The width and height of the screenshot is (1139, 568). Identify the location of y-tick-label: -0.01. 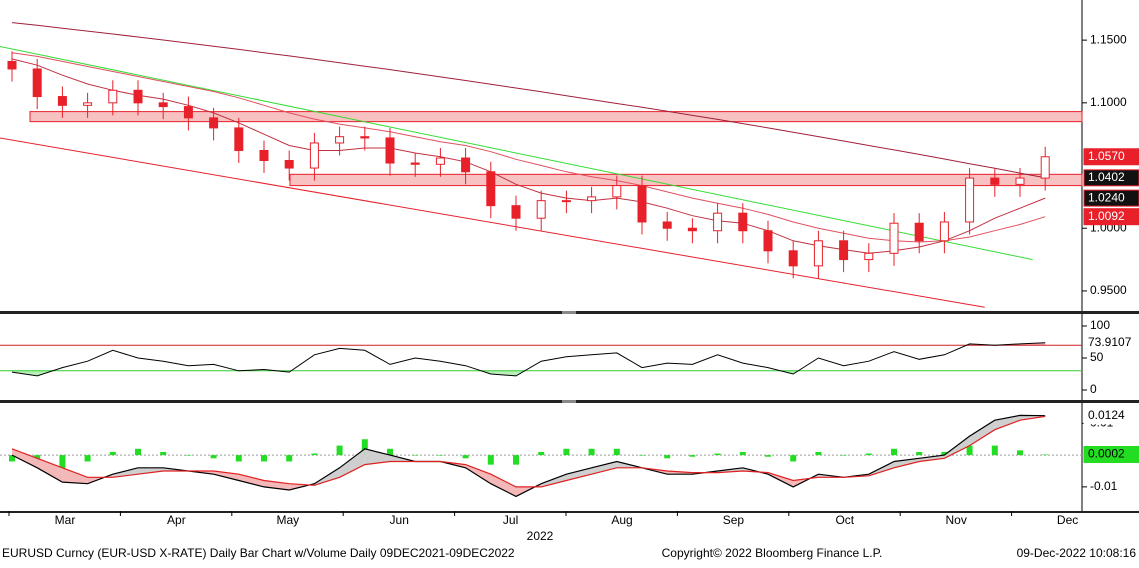
(1104, 486).